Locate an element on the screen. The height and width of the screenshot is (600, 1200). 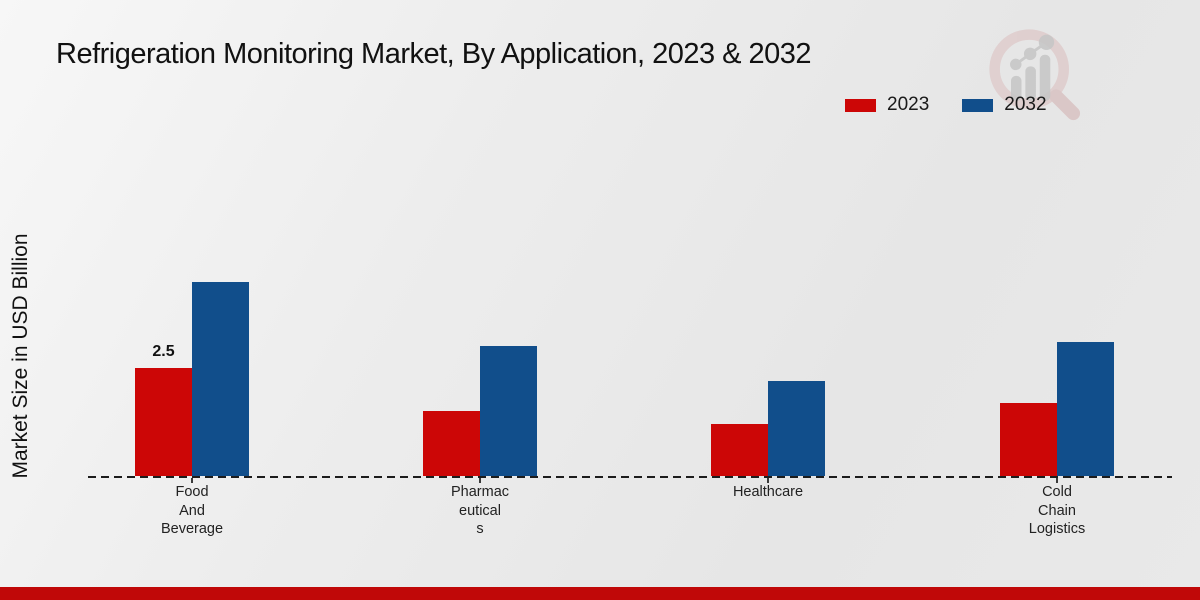
category-label-line: Beverage is located at coordinates (192, 529).